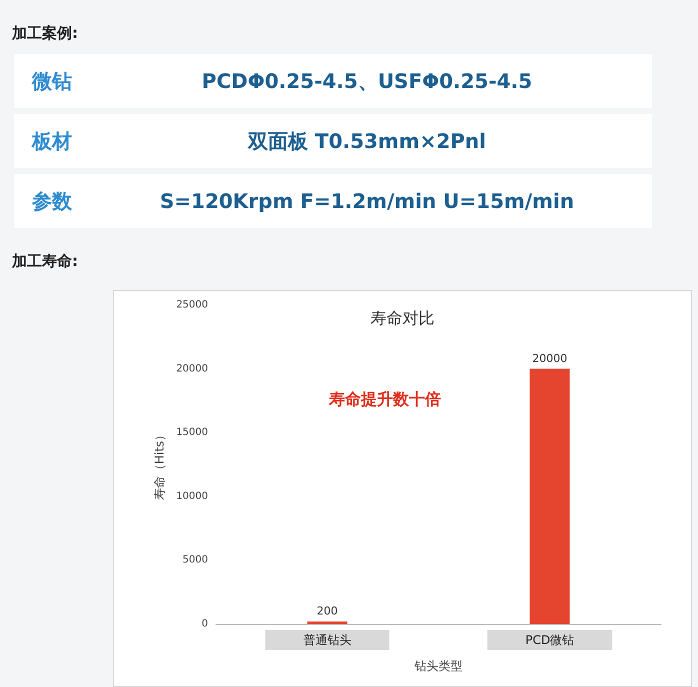 The width and height of the screenshot is (698, 687). Describe the element at coordinates (192, 496) in the screenshot. I see `y-tick-label: 10000` at that location.